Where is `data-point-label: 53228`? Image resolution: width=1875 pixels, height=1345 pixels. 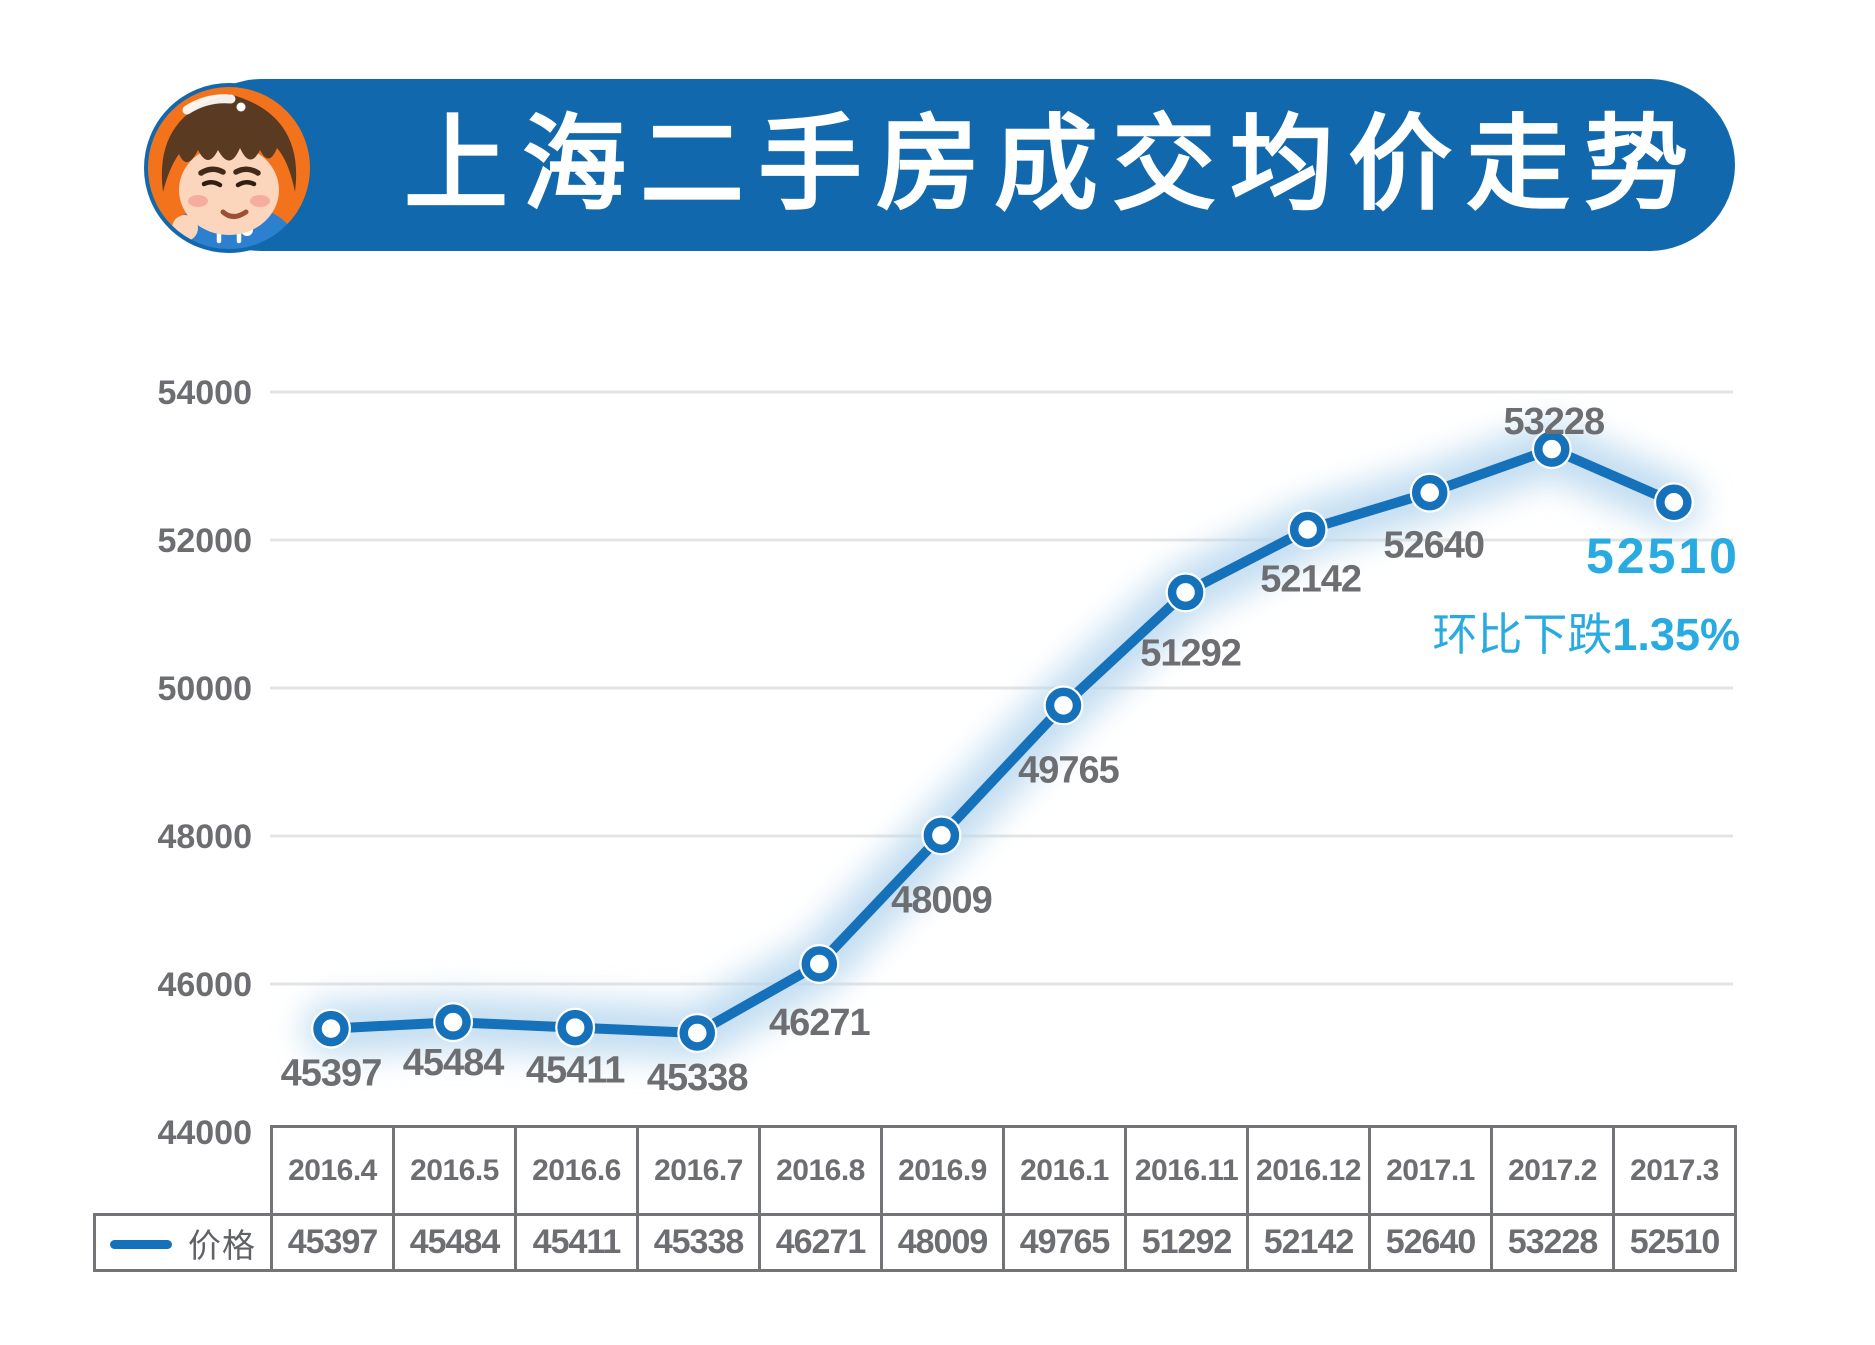 data-point-label: 53228 is located at coordinates (1553, 422).